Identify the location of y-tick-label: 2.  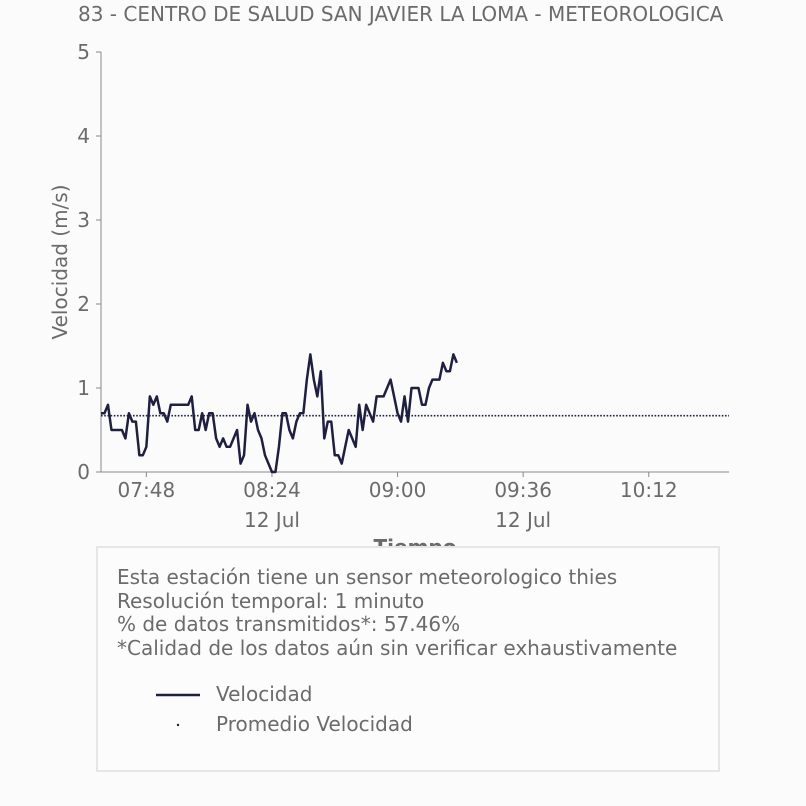
(83, 304).